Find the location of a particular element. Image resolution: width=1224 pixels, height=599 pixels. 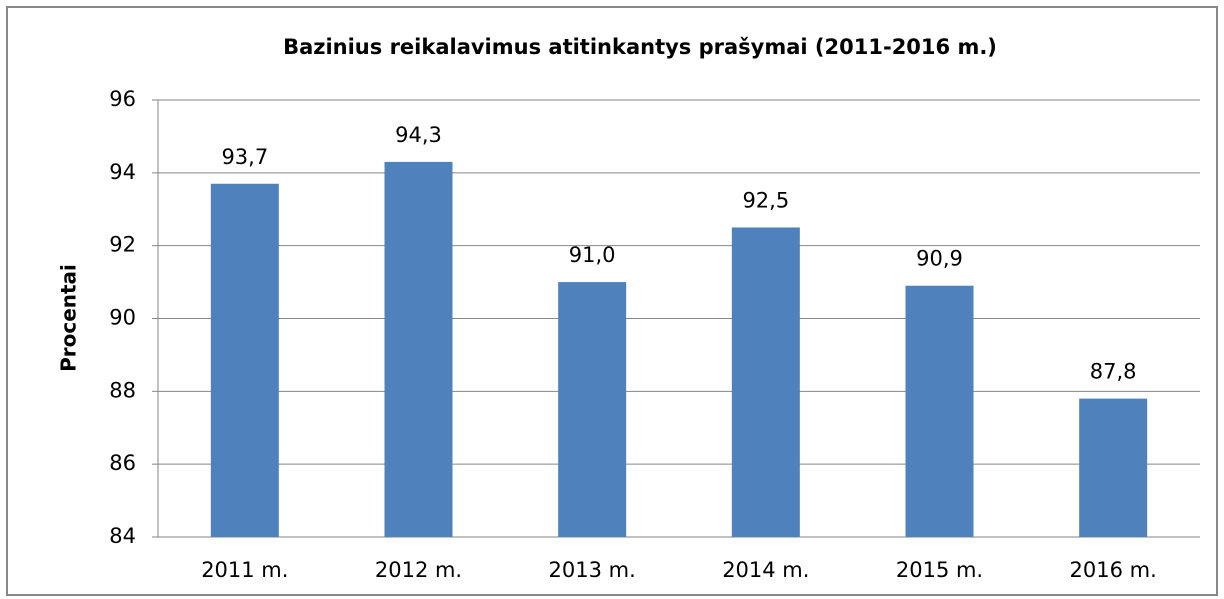

value-label: 93,7 is located at coordinates (244, 157).